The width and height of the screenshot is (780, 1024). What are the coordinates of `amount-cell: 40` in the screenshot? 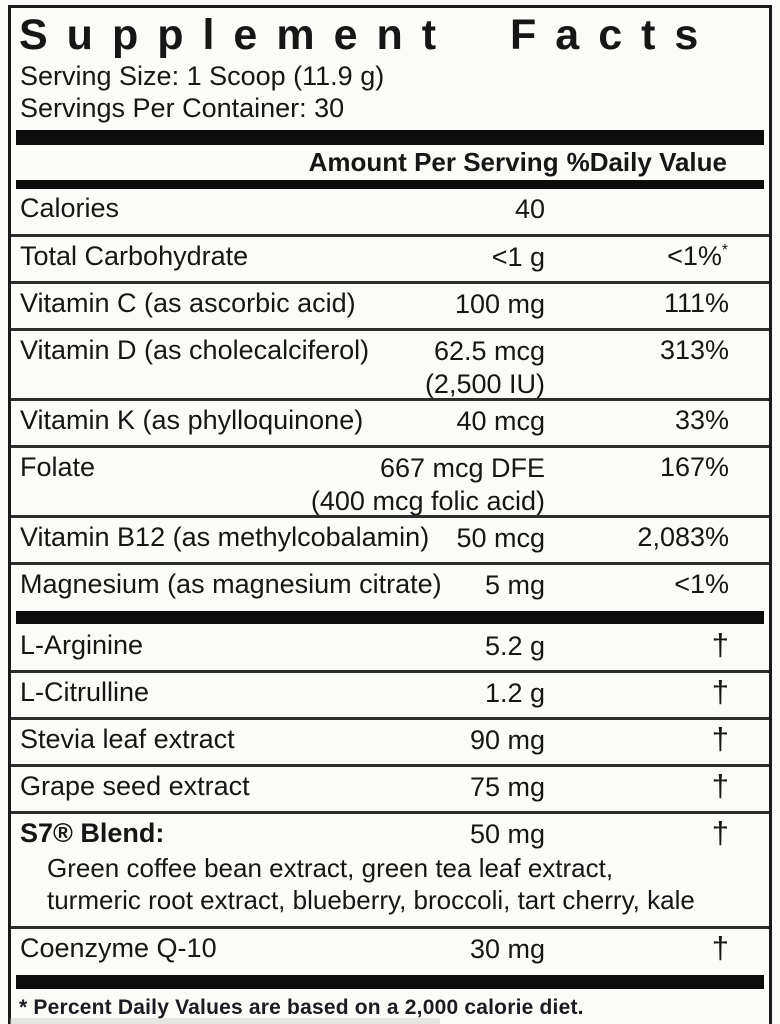 It's located at (530, 209).